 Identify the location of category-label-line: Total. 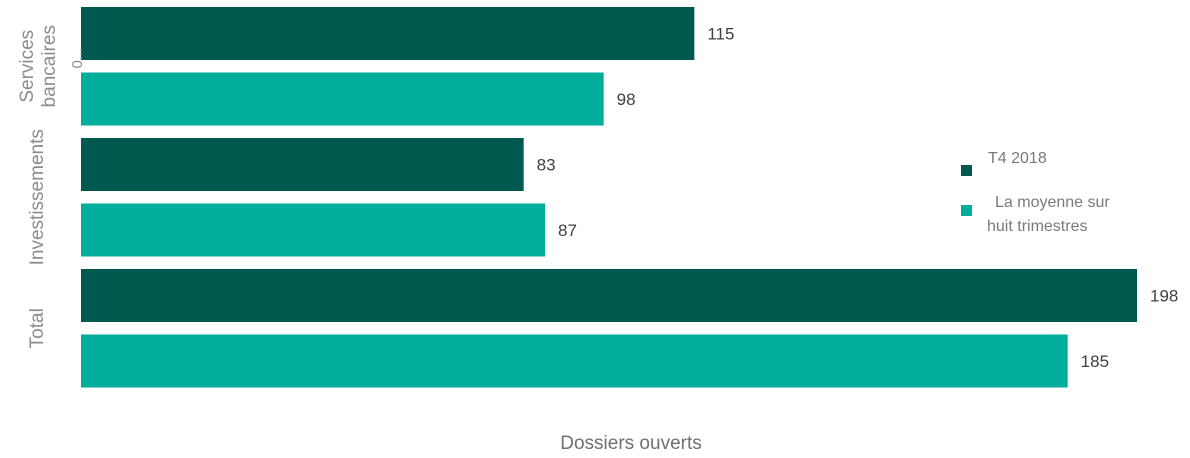
(37, 328).